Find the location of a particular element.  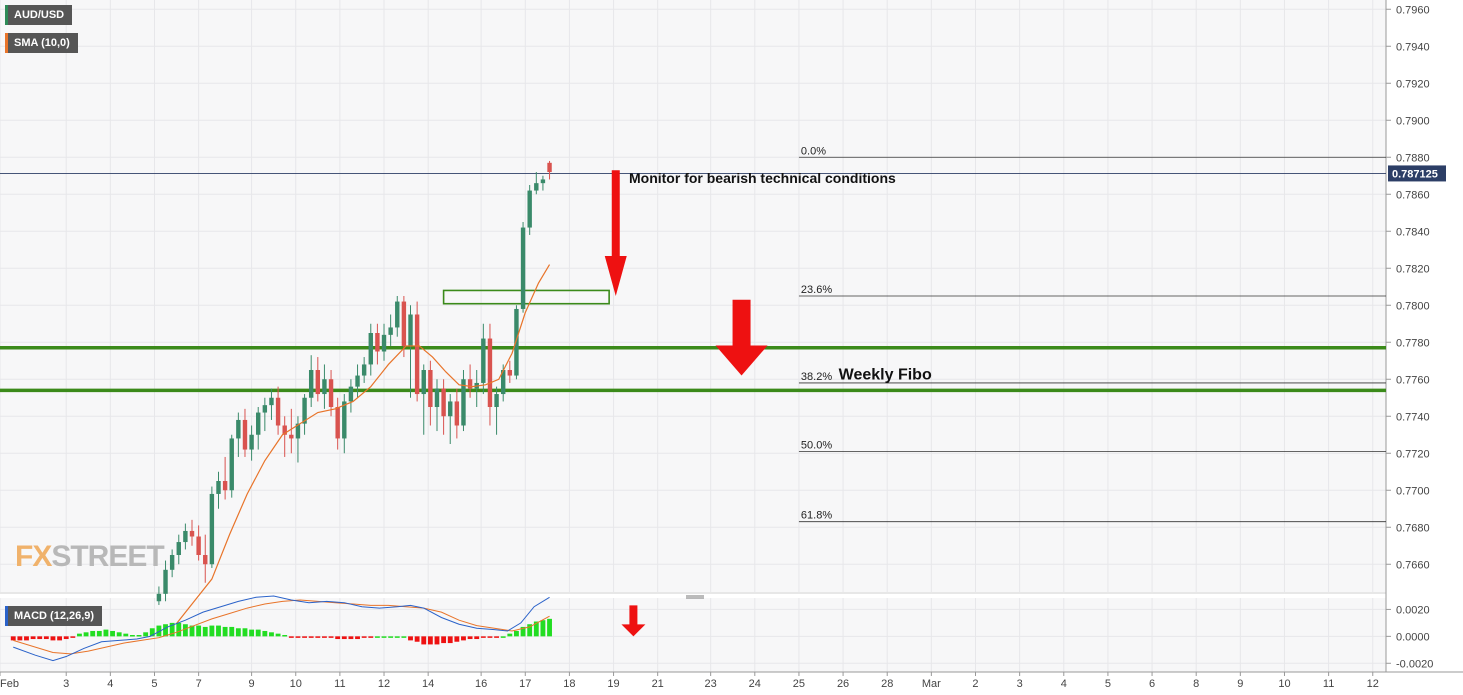

time-tick-label: 7 is located at coordinates (199, 684).